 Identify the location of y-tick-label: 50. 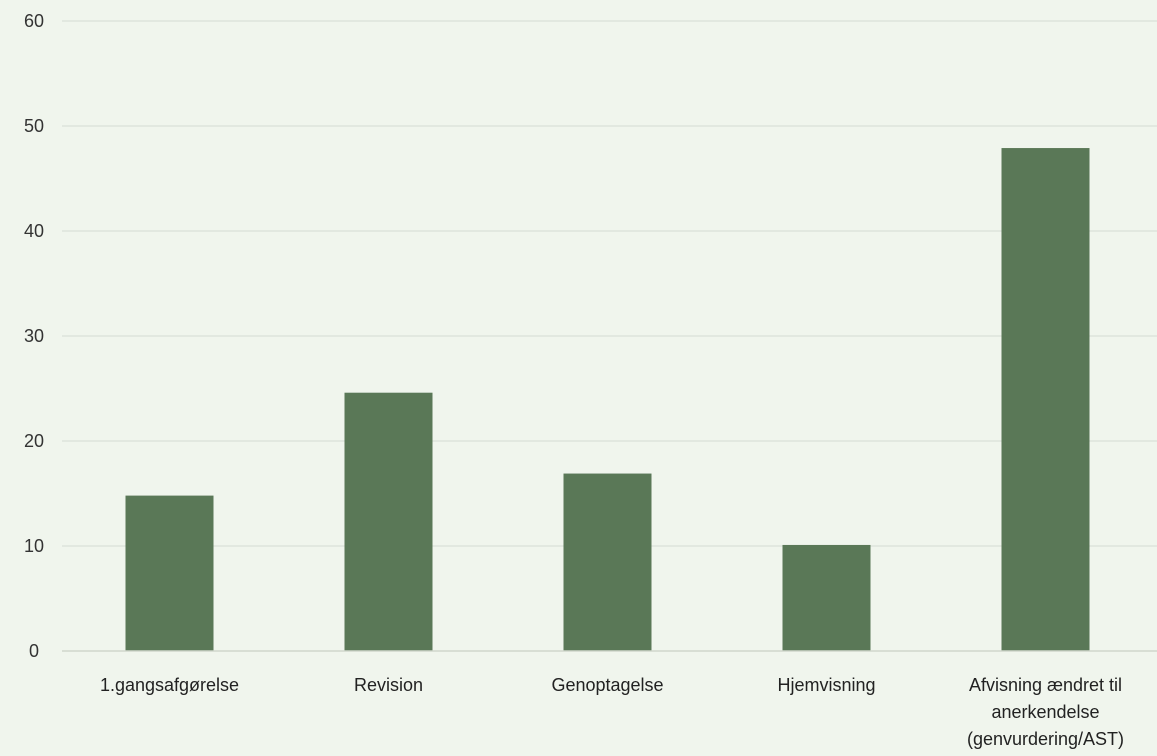
(34, 126).